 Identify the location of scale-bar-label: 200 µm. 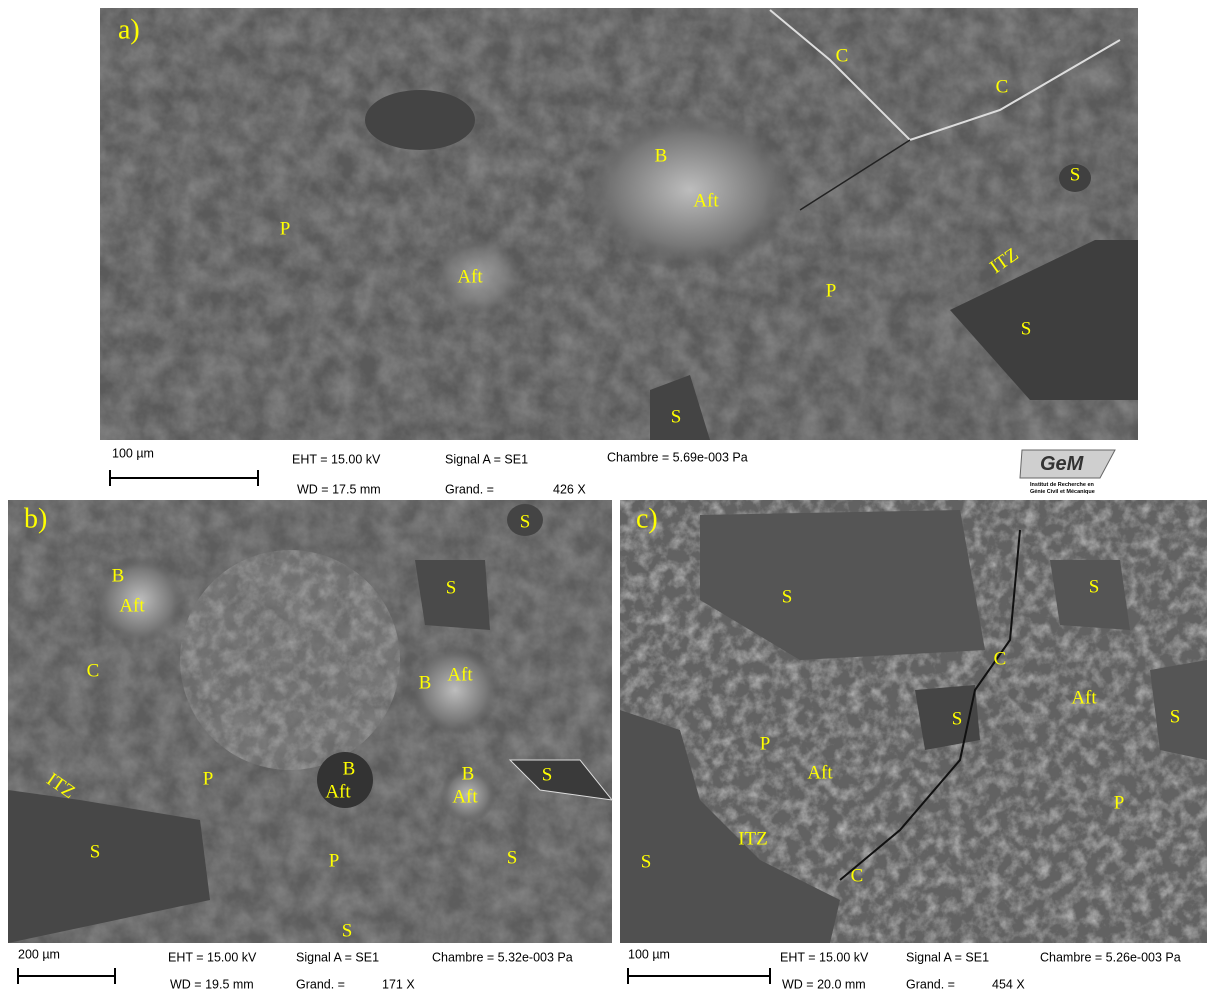
(39, 954).